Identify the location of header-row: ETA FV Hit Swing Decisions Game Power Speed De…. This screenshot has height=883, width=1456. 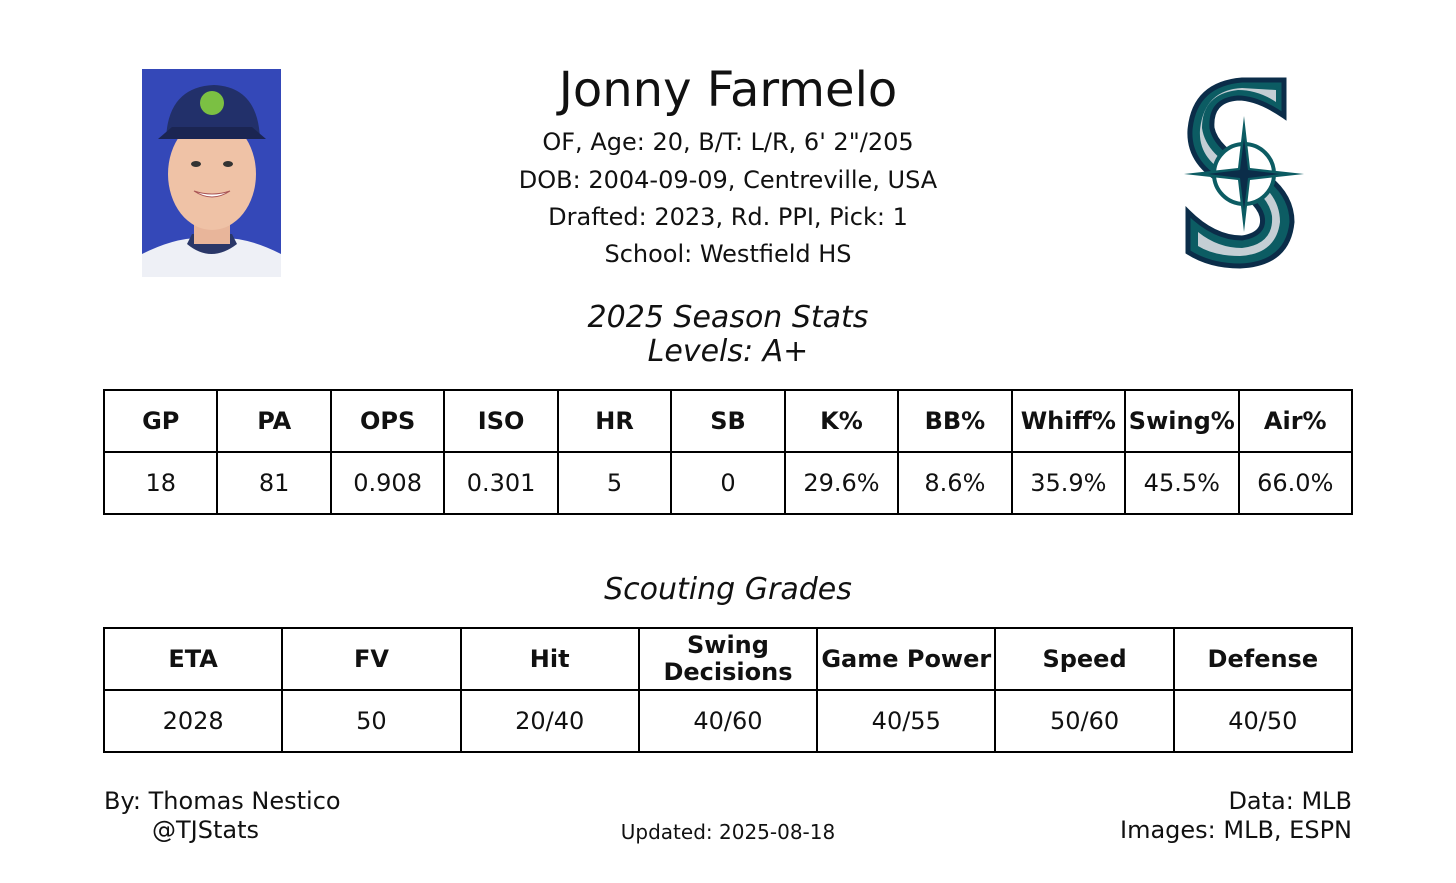
(728, 659).